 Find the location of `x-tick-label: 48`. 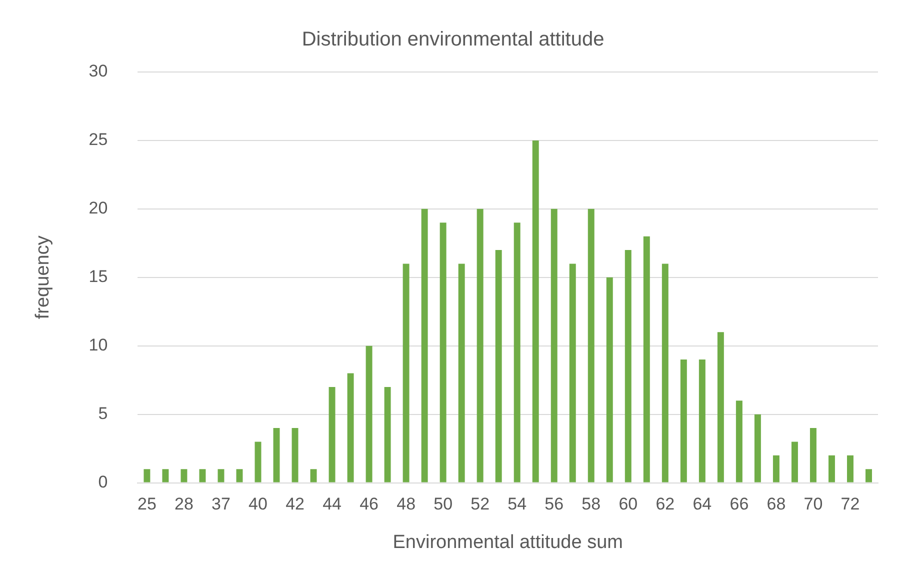

x-tick-label: 48 is located at coordinates (406, 504).